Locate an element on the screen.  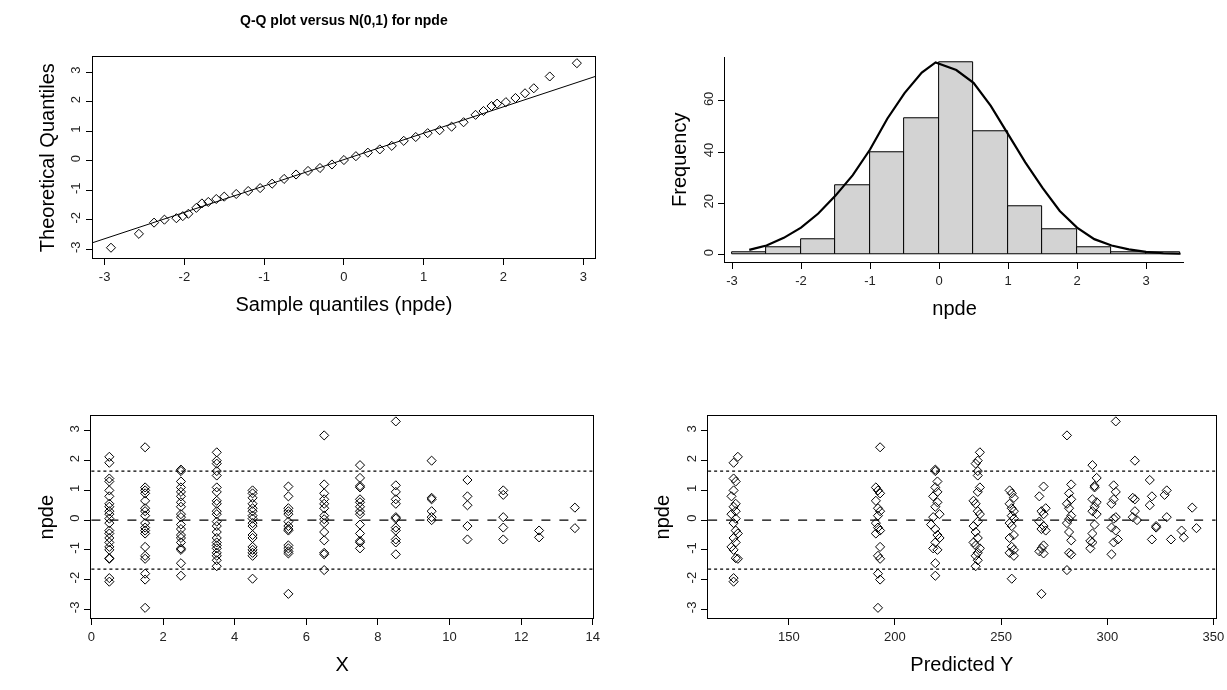
x-axis-title: Predicted Y is located at coordinates (962, 664).